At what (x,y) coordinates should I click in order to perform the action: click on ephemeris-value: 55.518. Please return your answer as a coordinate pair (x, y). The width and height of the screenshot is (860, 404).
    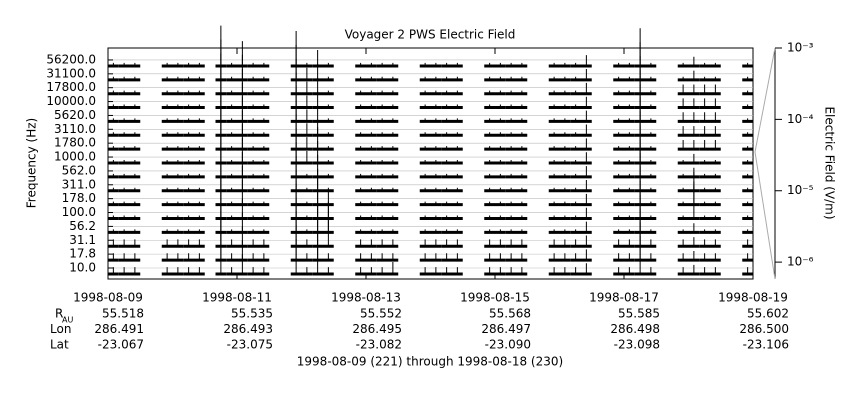
    Looking at the image, I should click on (123, 314).